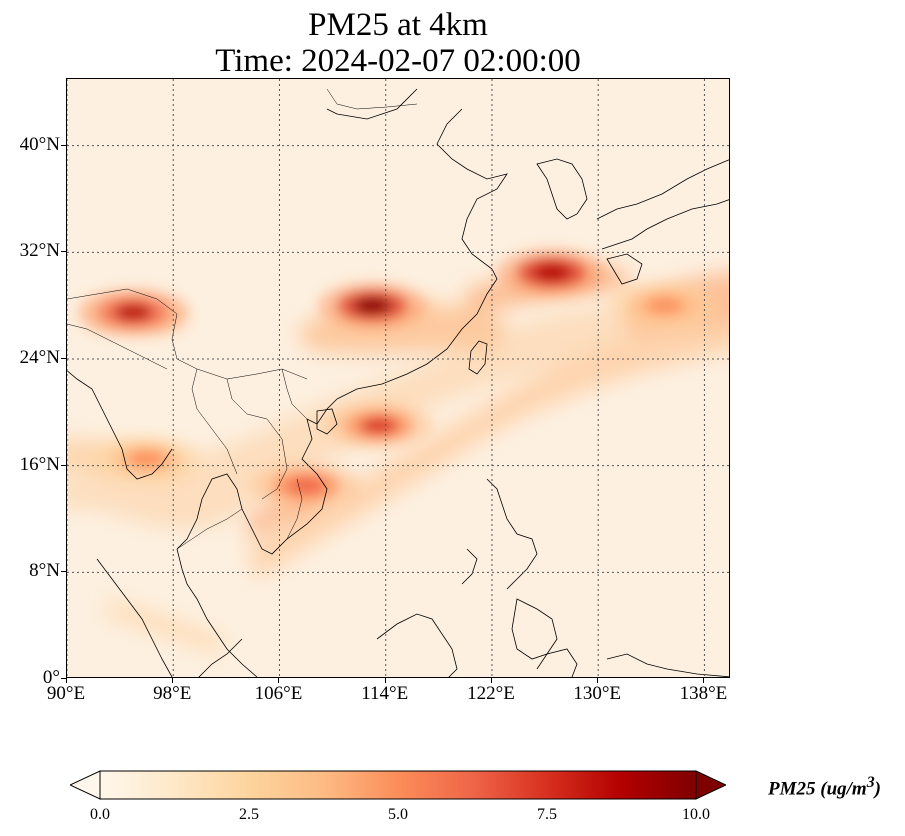 The height and width of the screenshot is (836, 905). Describe the element at coordinates (824, 787) in the screenshot. I see `colorbar-label: PM25 (ug/m3)` at that location.